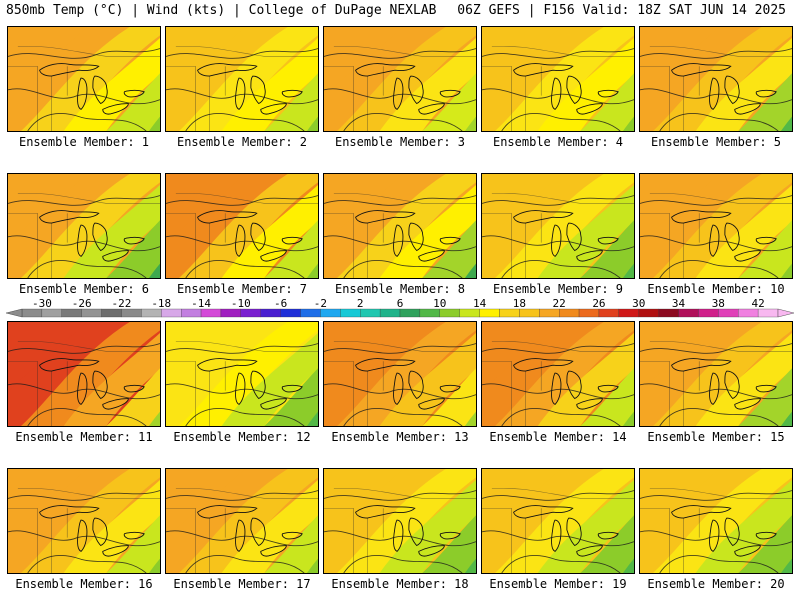  I want to click on colorbar-tick: -6, so click(281, 303).